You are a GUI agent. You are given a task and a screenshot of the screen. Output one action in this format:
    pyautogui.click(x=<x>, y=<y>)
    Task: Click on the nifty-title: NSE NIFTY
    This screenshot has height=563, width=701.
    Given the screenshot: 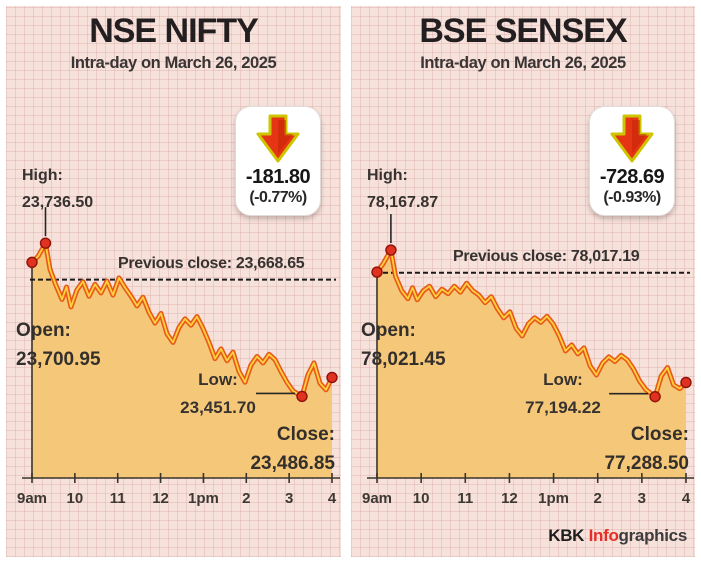 What is the action you would take?
    pyautogui.click(x=174, y=31)
    